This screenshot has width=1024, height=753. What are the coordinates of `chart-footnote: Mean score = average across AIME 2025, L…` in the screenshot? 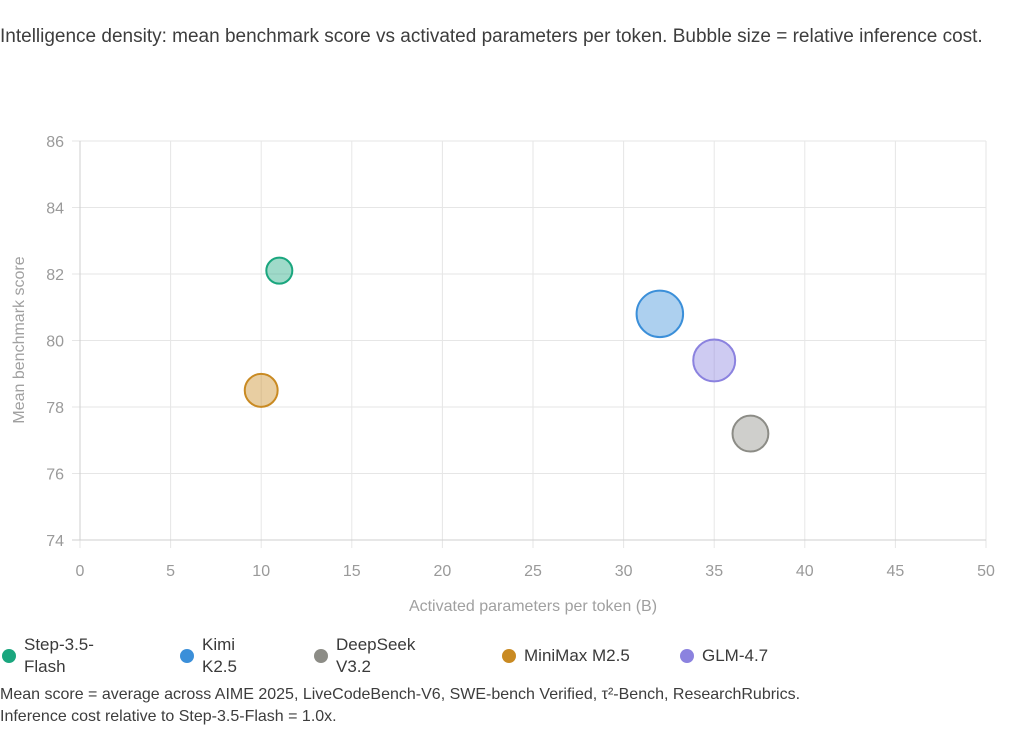 It's located at (505, 706).